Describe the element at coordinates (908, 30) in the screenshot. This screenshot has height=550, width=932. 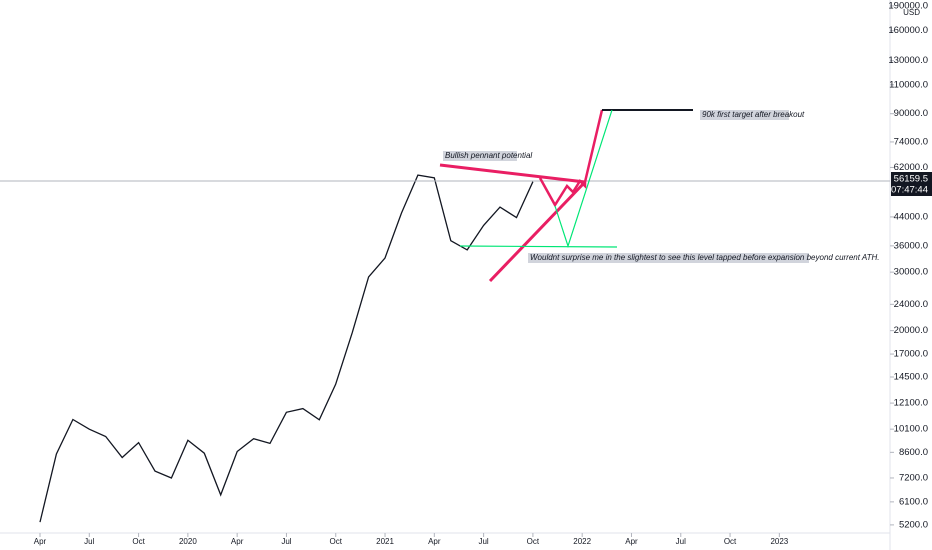
I see `y-tick-label: 160000.0` at that location.